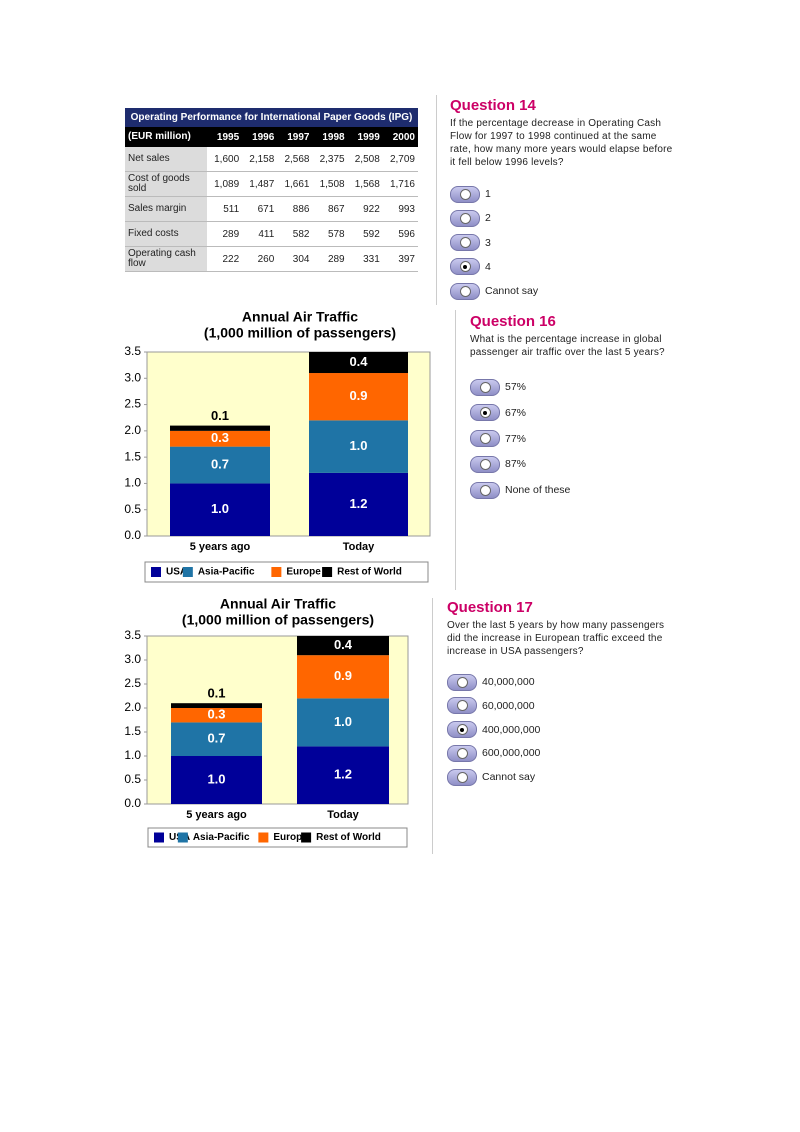 Image resolution: width=800 pixels, height=1132 pixels. I want to click on radio-selected, so click(462, 729).